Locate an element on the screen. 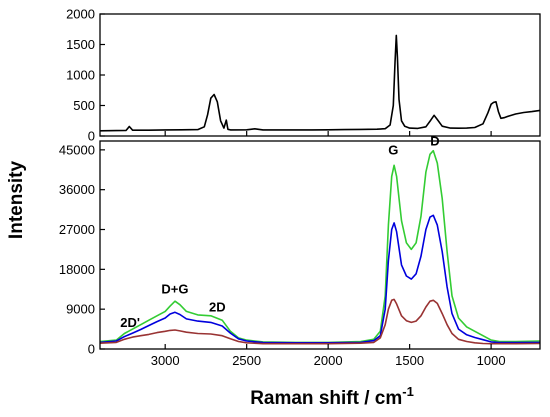  bottom-y-tick-label: 36000 is located at coordinates (77, 189).